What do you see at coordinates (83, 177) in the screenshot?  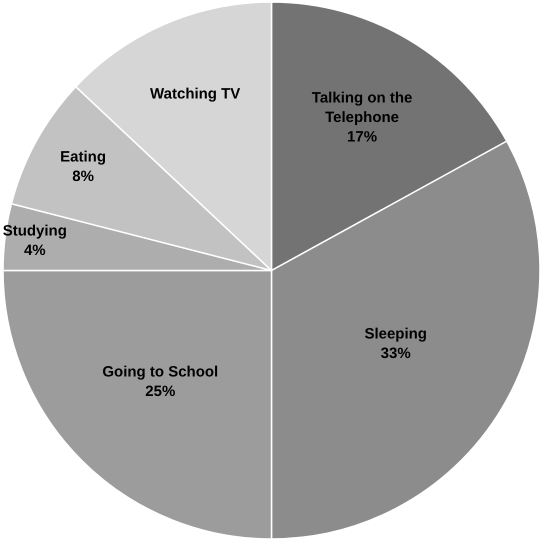 I see `data-label: 8%` at bounding box center [83, 177].